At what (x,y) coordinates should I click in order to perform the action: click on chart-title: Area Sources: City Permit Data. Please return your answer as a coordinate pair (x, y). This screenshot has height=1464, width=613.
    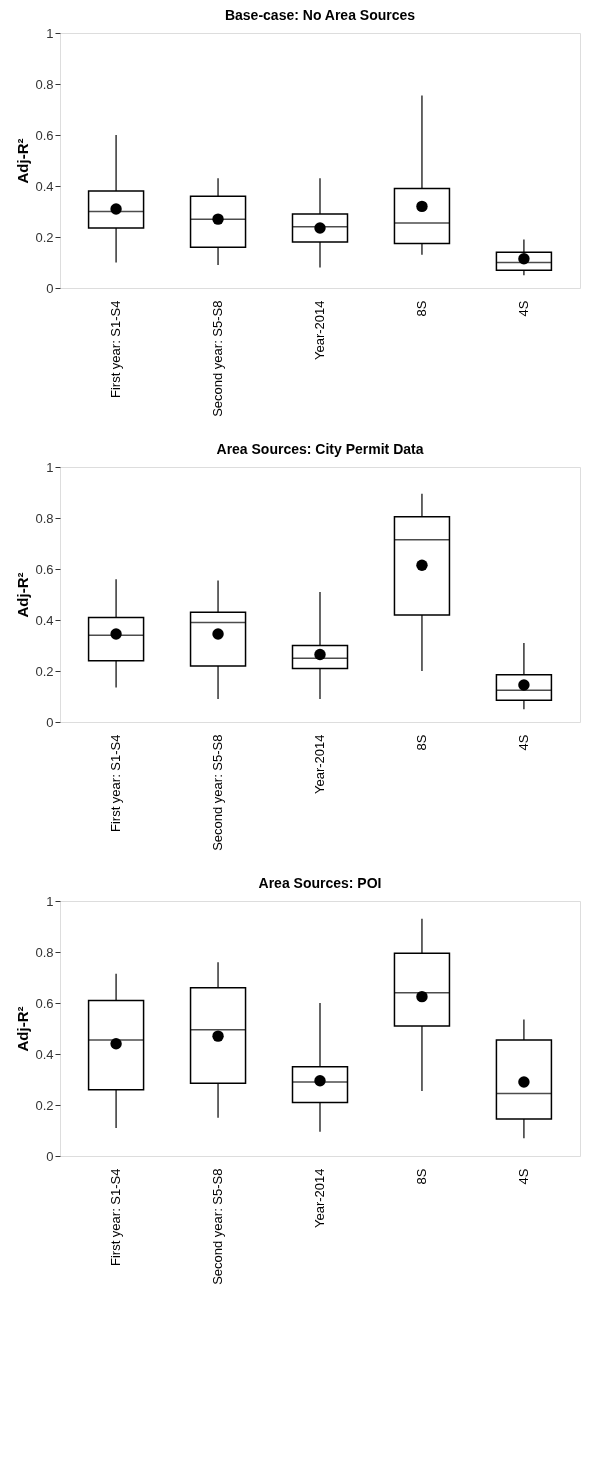
    Looking at the image, I should click on (320, 449).